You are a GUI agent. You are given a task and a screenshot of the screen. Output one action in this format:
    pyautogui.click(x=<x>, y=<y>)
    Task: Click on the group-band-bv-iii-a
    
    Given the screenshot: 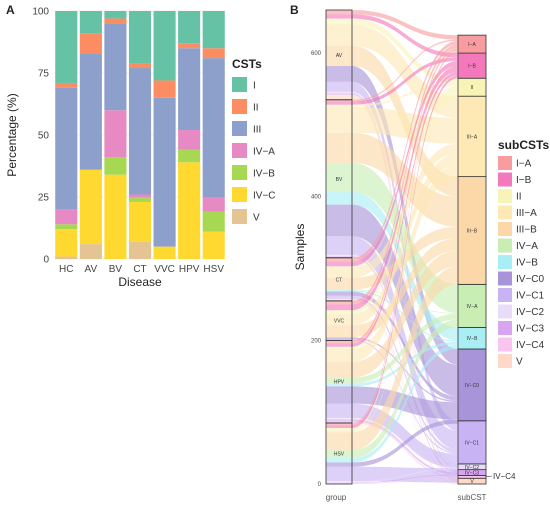 What is the action you would take?
    pyautogui.click(x=339, y=119)
    